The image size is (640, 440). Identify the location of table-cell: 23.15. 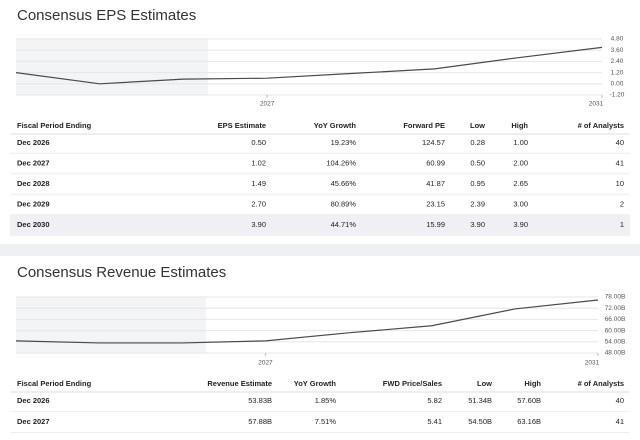
(435, 203).